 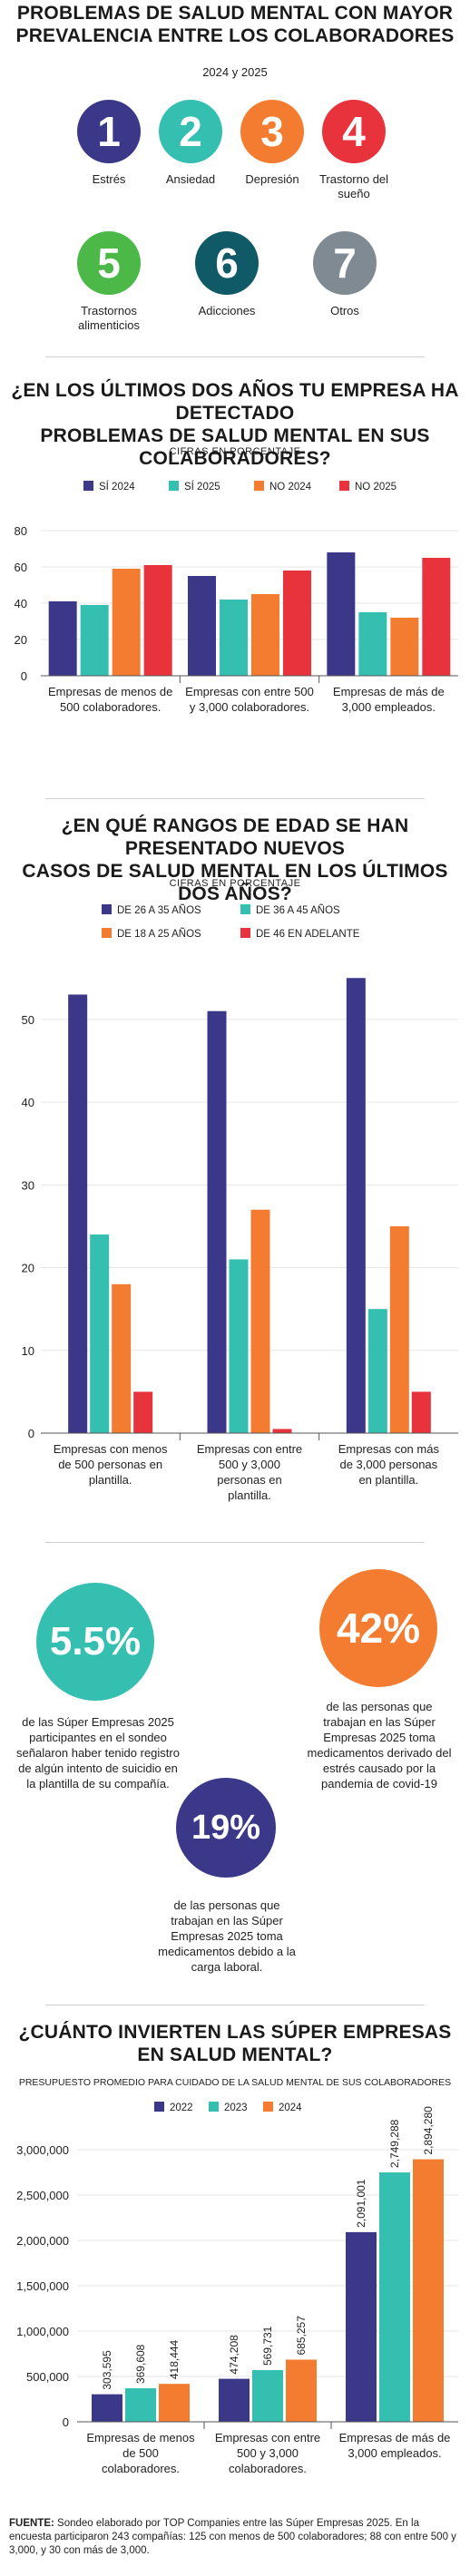 What do you see at coordinates (394, 2143) in the screenshot?
I see `data-label: 2,749,288` at bounding box center [394, 2143].